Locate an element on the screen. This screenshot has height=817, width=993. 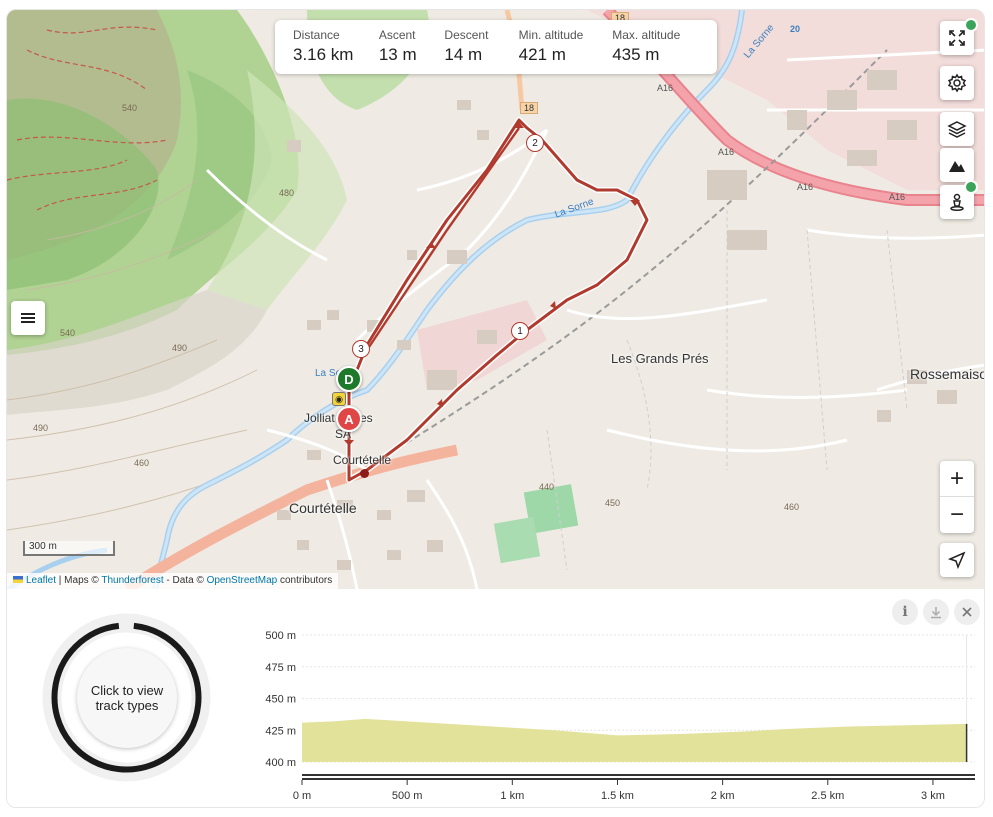
stat-max-altitude: Max. altitude 435 m is located at coordinates (655, 51).